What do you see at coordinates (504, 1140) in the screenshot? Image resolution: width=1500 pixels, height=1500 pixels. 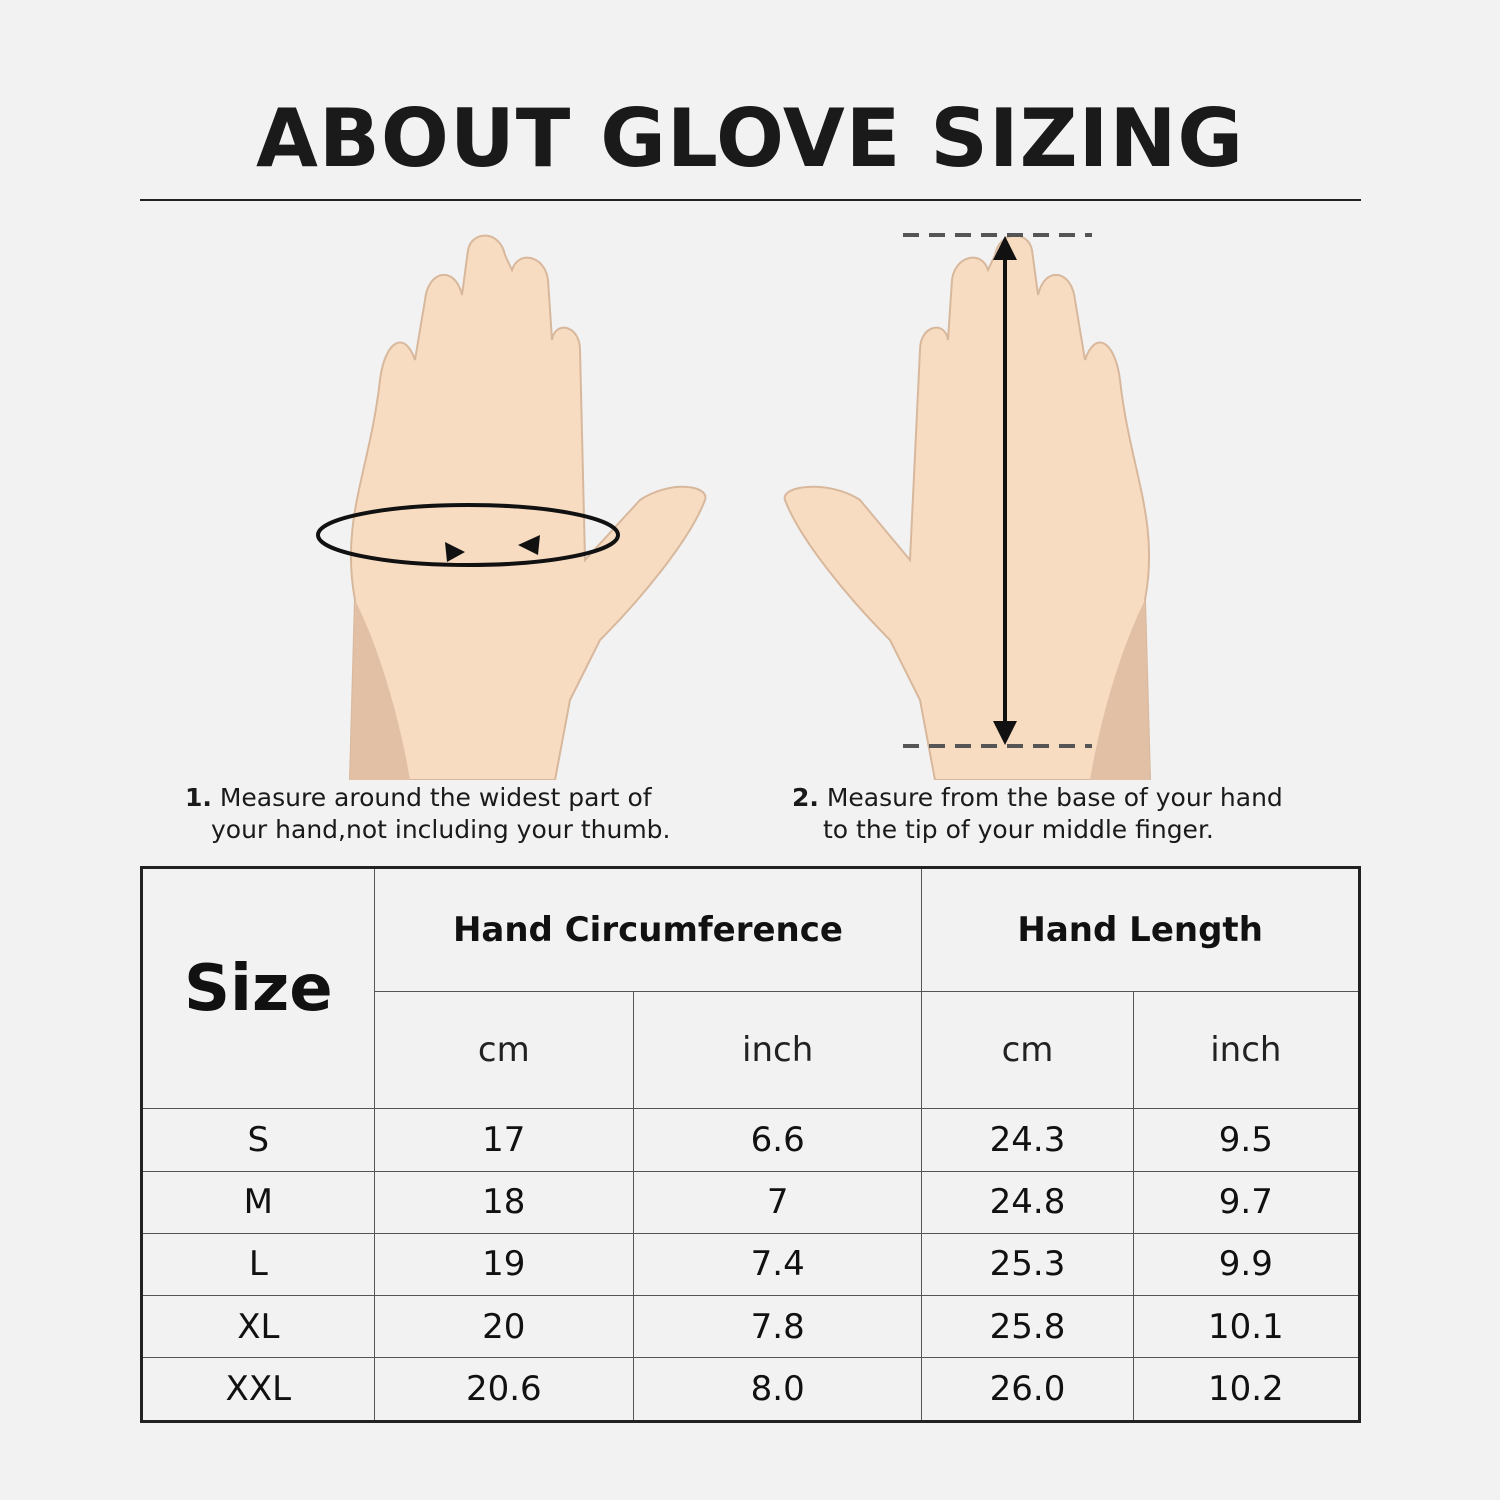 I see `cell-circ-cm: 17` at bounding box center [504, 1140].